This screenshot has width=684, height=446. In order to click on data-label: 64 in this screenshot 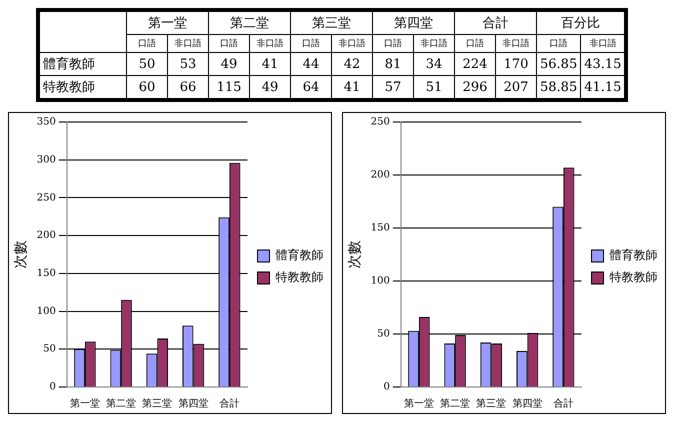, I will do `click(311, 87)`.